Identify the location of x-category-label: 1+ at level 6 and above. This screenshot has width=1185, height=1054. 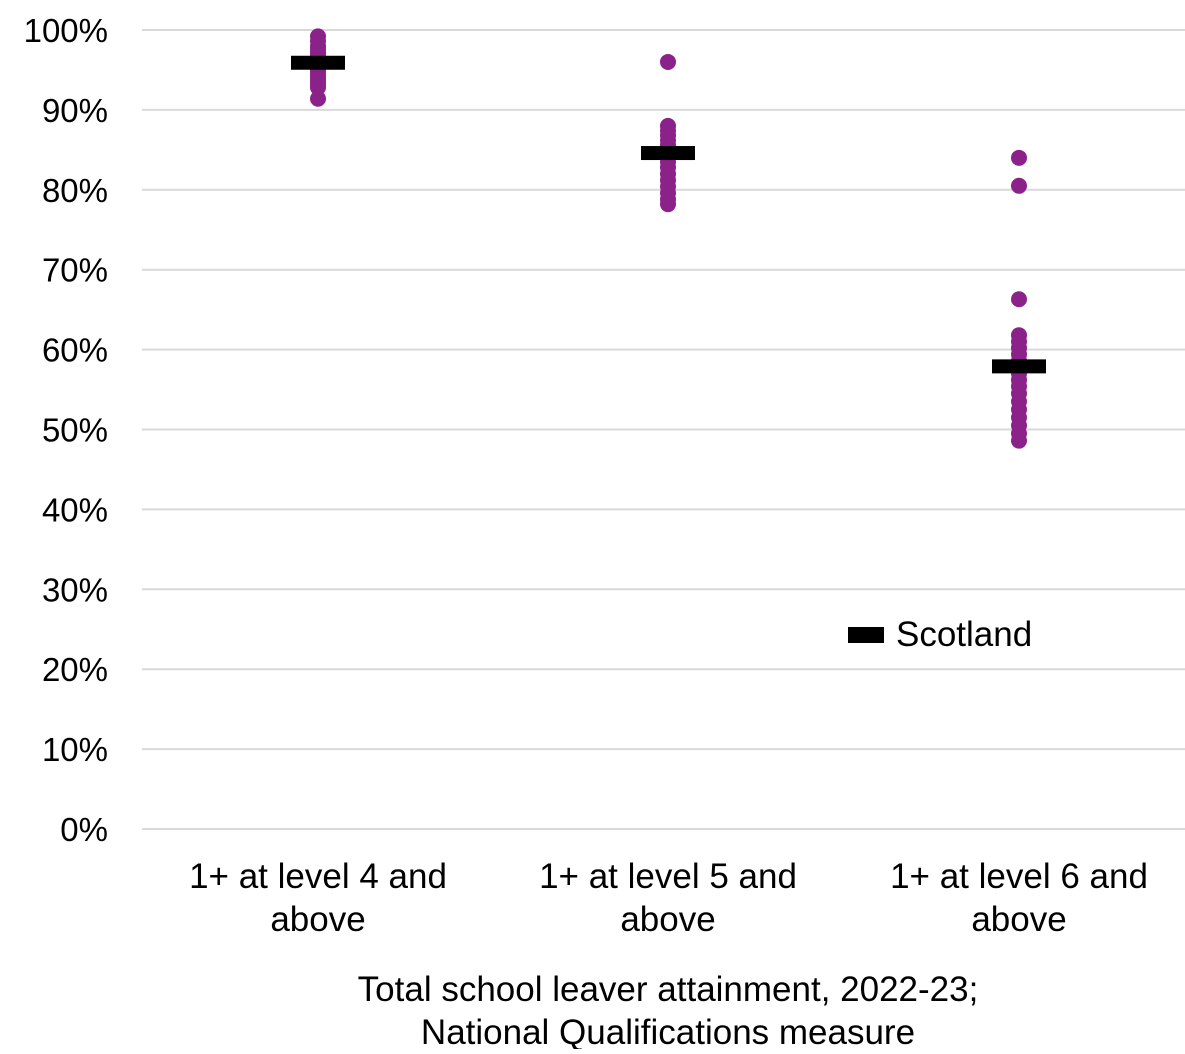
(1019, 898).